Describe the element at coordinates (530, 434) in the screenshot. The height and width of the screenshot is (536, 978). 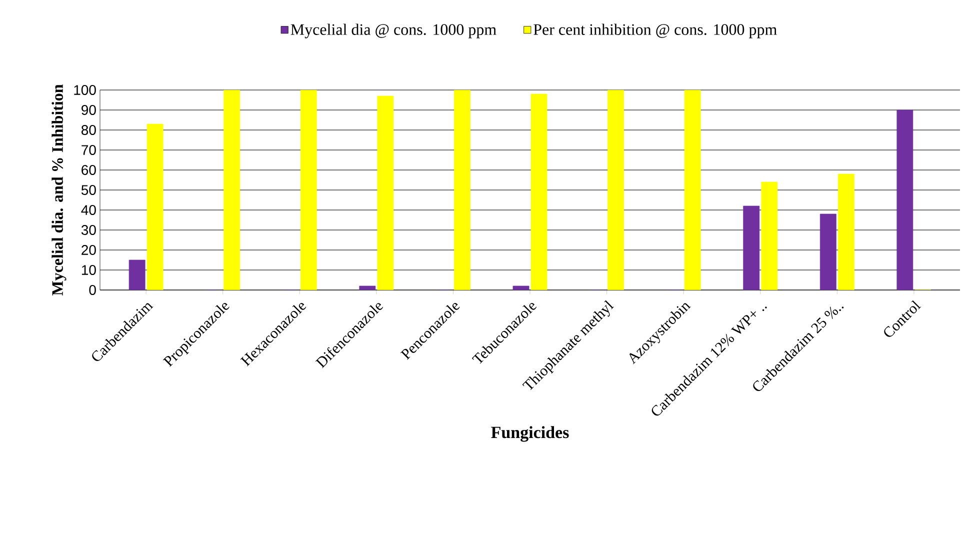
I see `x-axis-title: Fungicides` at that location.